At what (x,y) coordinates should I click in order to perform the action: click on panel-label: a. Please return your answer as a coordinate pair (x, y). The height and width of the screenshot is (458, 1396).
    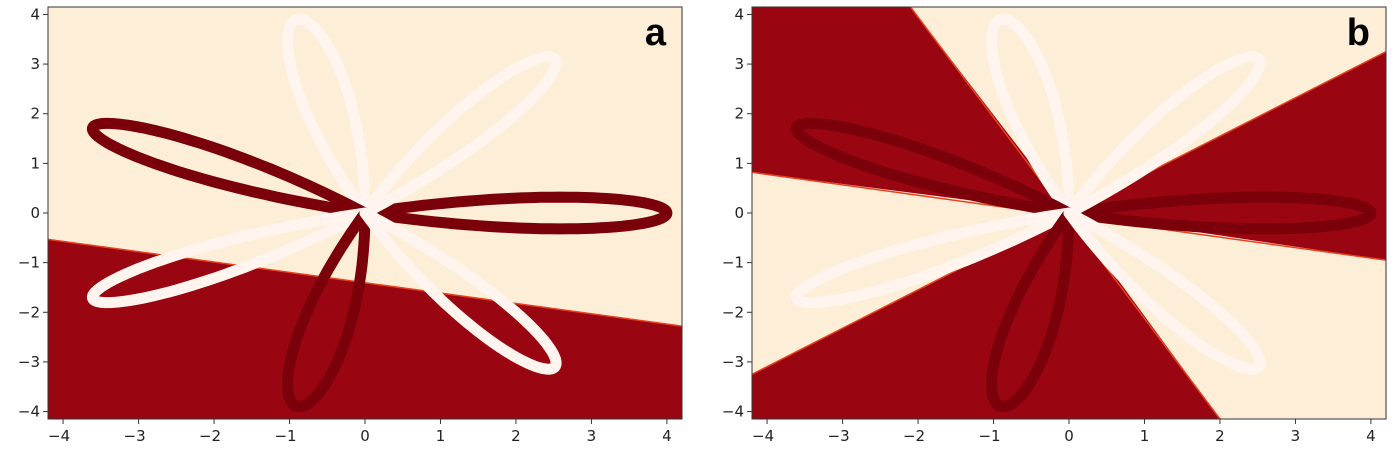
    Looking at the image, I should click on (656, 33).